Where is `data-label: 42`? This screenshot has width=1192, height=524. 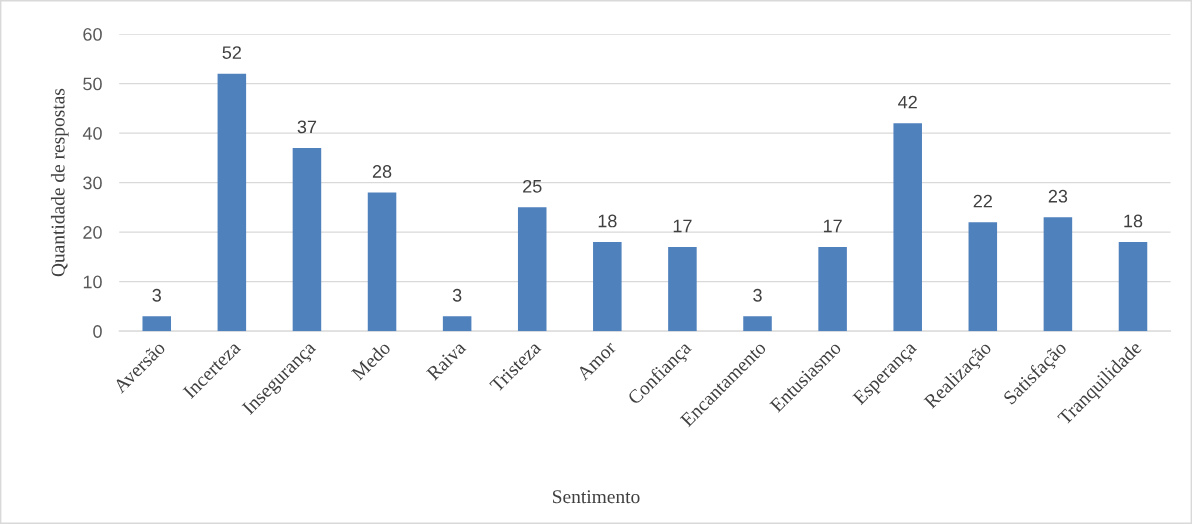
data-label: 42 is located at coordinates (907, 102).